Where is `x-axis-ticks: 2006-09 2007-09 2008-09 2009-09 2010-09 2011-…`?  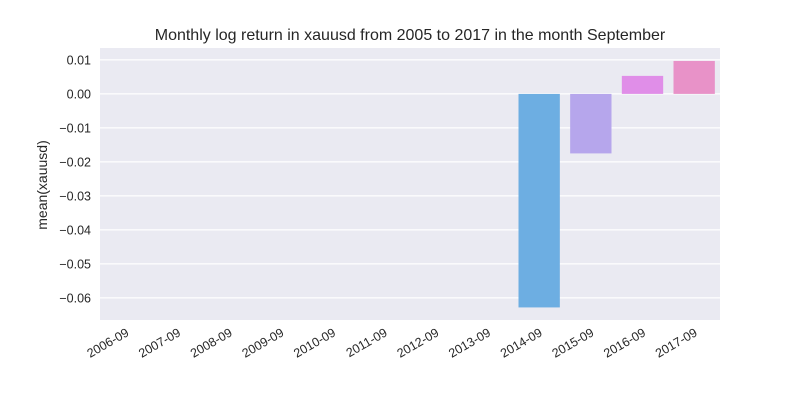
x-axis-ticks: 2006-09 2007-09 2008-09 2009-09 2010-09 2011-… is located at coordinates (392, 342).